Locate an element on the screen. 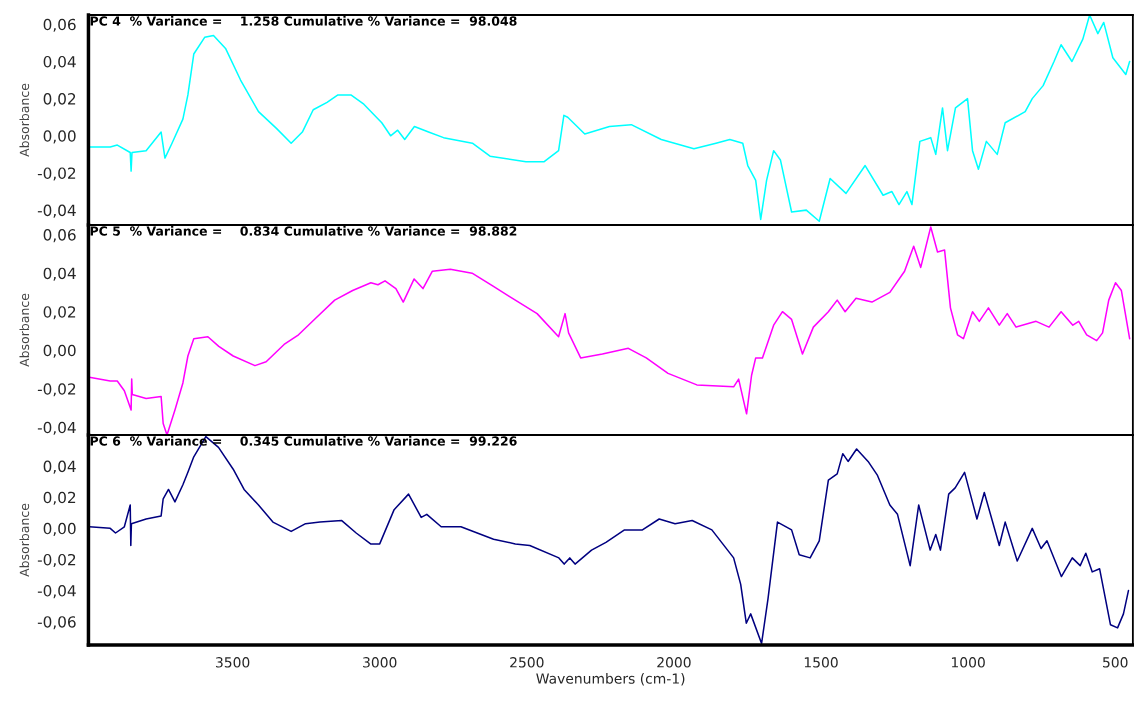 This screenshot has width=1134, height=704. x-tick-label: 2500 is located at coordinates (527, 662).